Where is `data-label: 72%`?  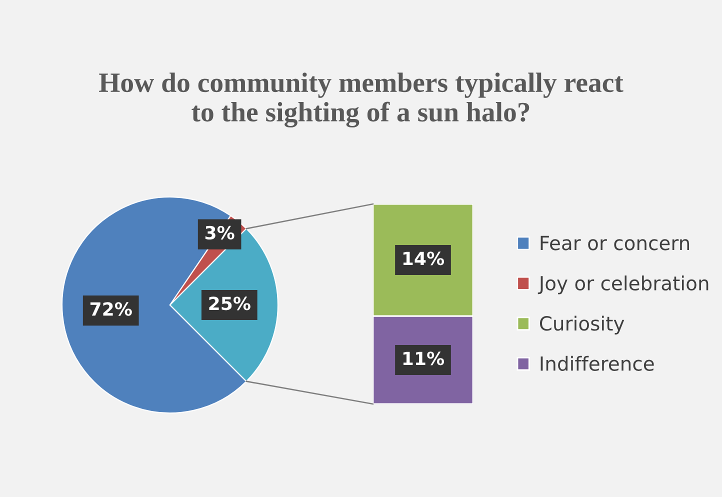 data-label: 72% is located at coordinates (111, 309).